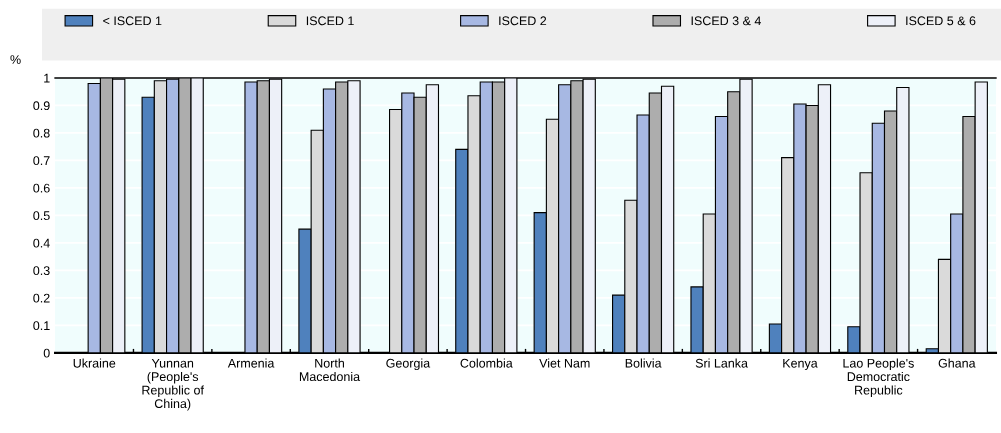  Describe the element at coordinates (878, 378) in the screenshot. I see `x-tick-label: Lao People's Democratic Republic` at that location.